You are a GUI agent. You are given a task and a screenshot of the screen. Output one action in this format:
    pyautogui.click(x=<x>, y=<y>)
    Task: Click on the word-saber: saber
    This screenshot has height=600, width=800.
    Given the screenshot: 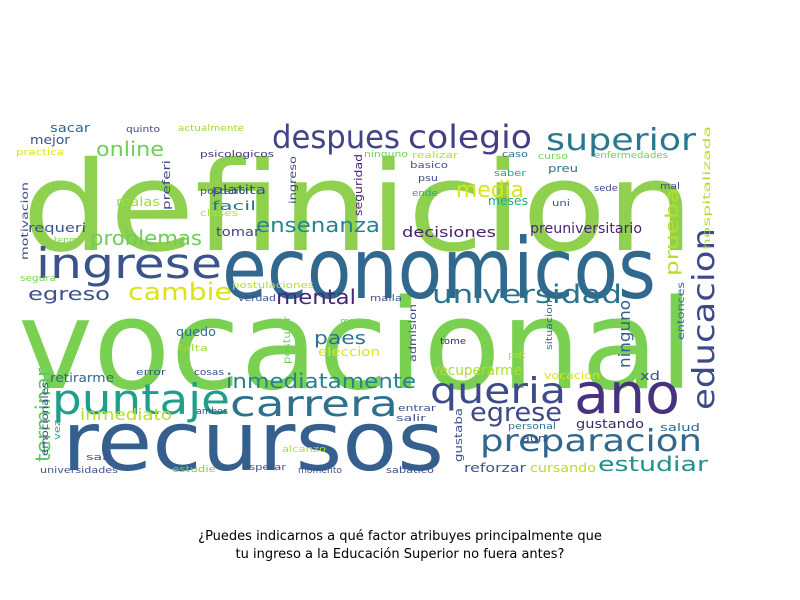 What is the action you would take?
    pyautogui.click(x=510, y=174)
    